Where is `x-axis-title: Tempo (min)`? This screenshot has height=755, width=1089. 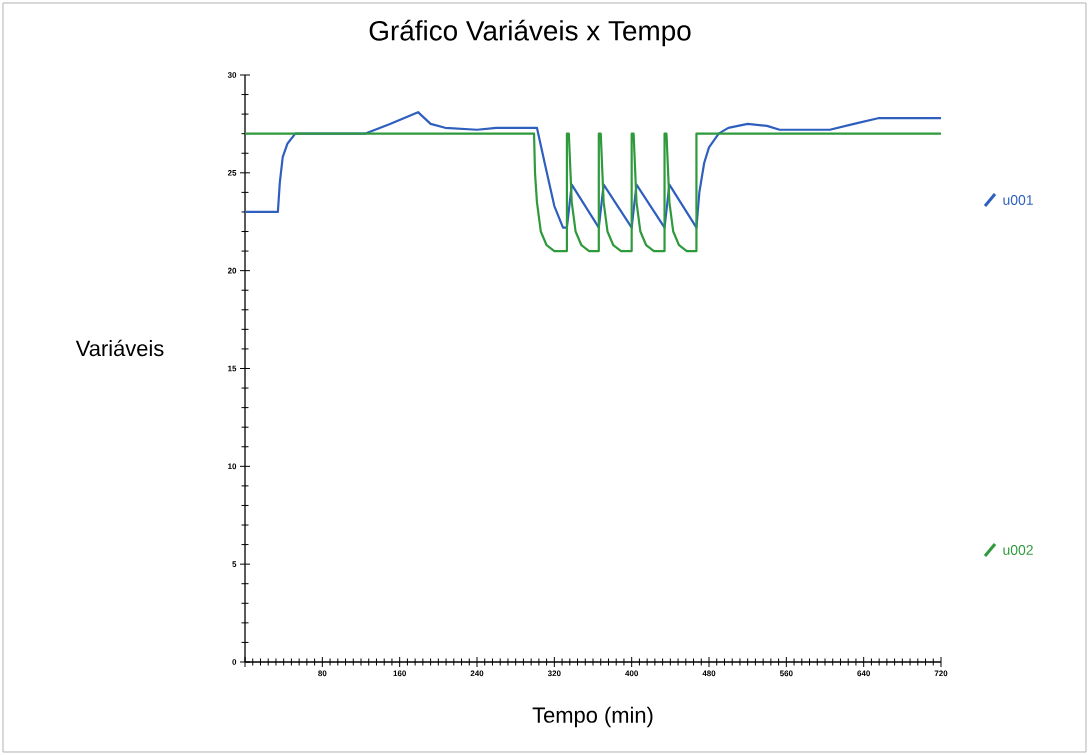 x-axis-title: Tempo (min) is located at coordinates (592, 717).